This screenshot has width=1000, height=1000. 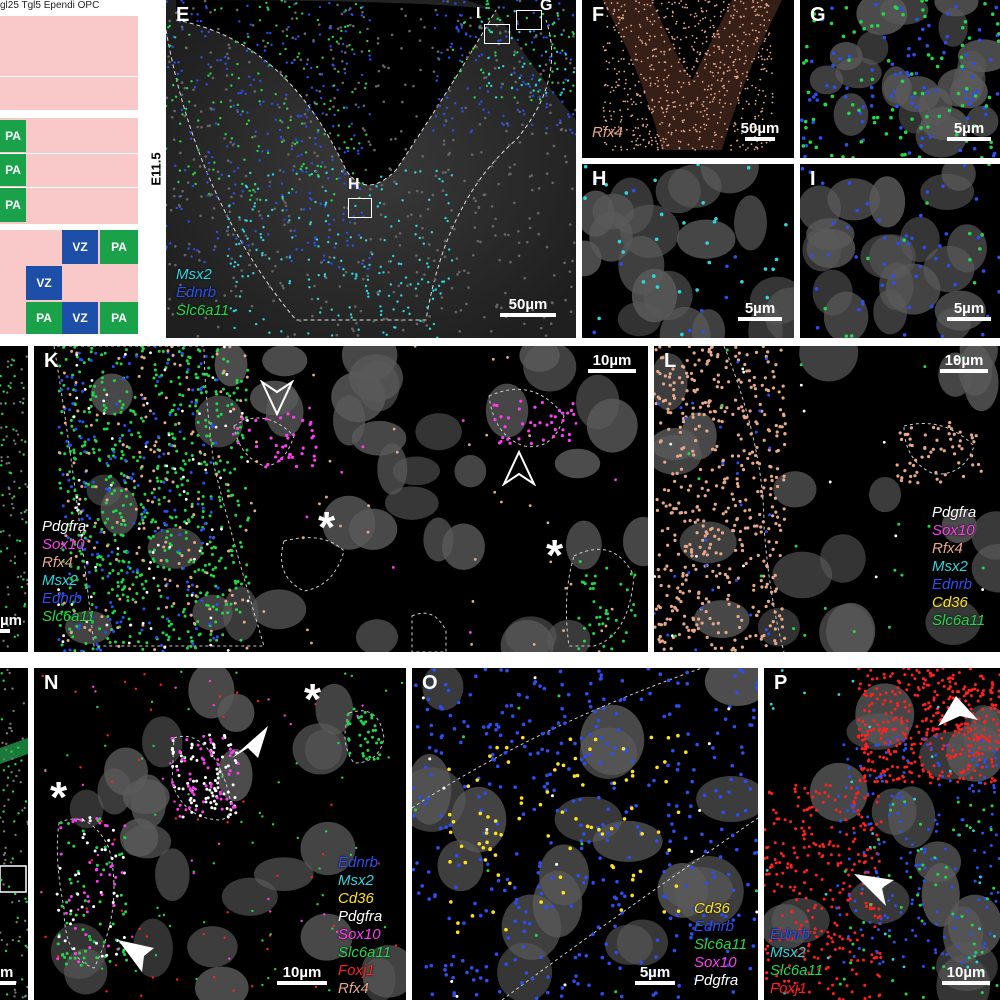 I want to click on panel-p: P Ednrb Msx2 Slc6a11 Foxj1 10µm, so click(x=882, y=834).